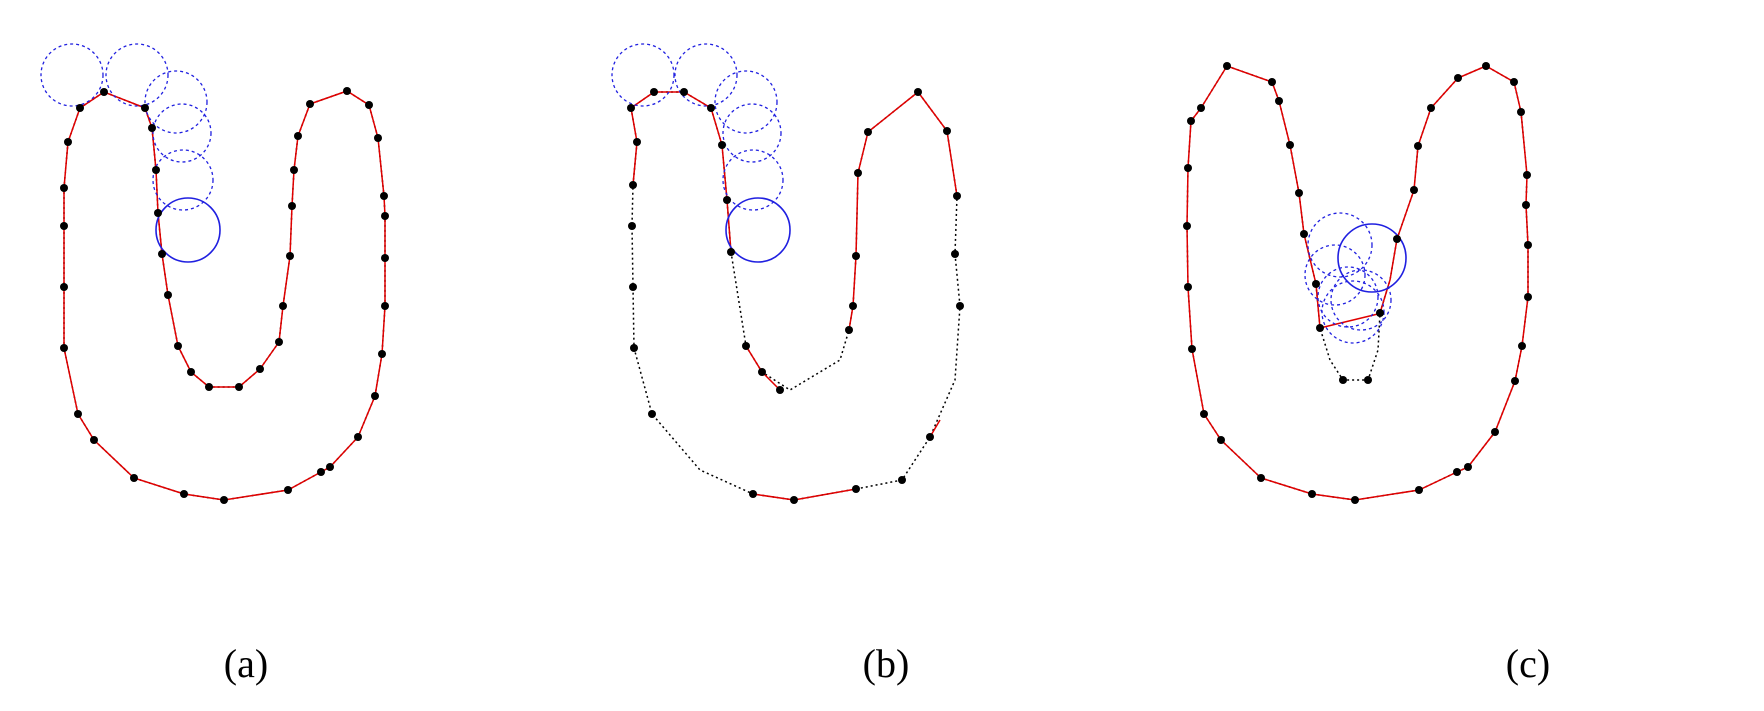 This screenshot has width=1764, height=711. I want to click on panel-a-diagram, so click(214, 273).